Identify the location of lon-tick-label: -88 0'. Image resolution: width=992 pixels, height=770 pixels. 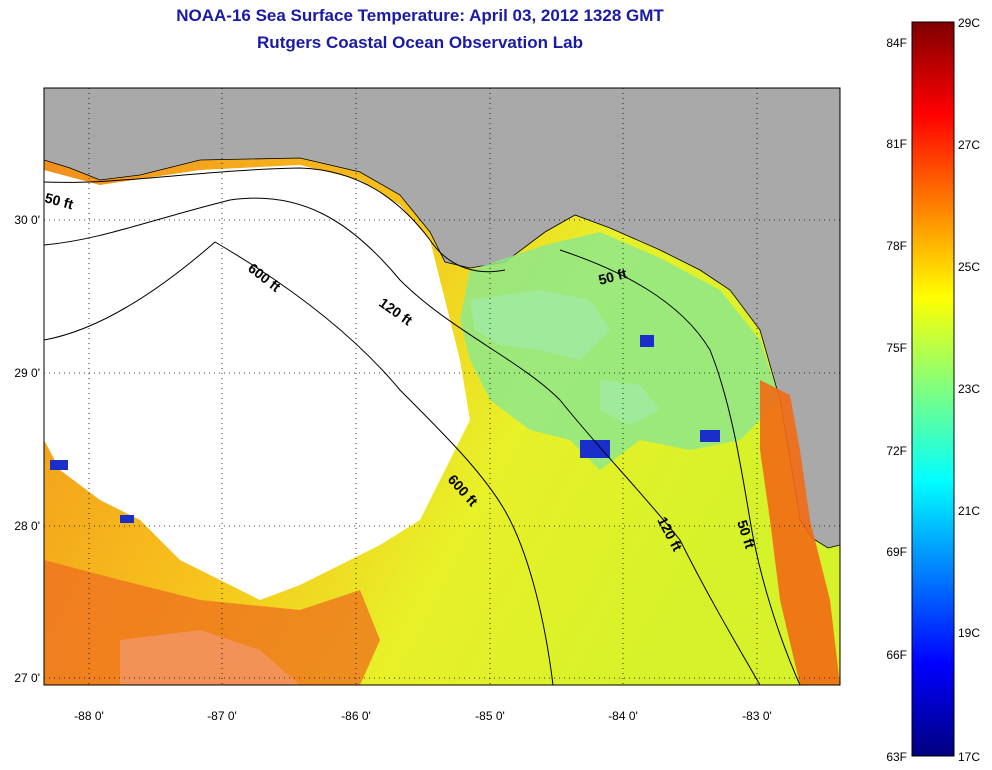
(89, 716).